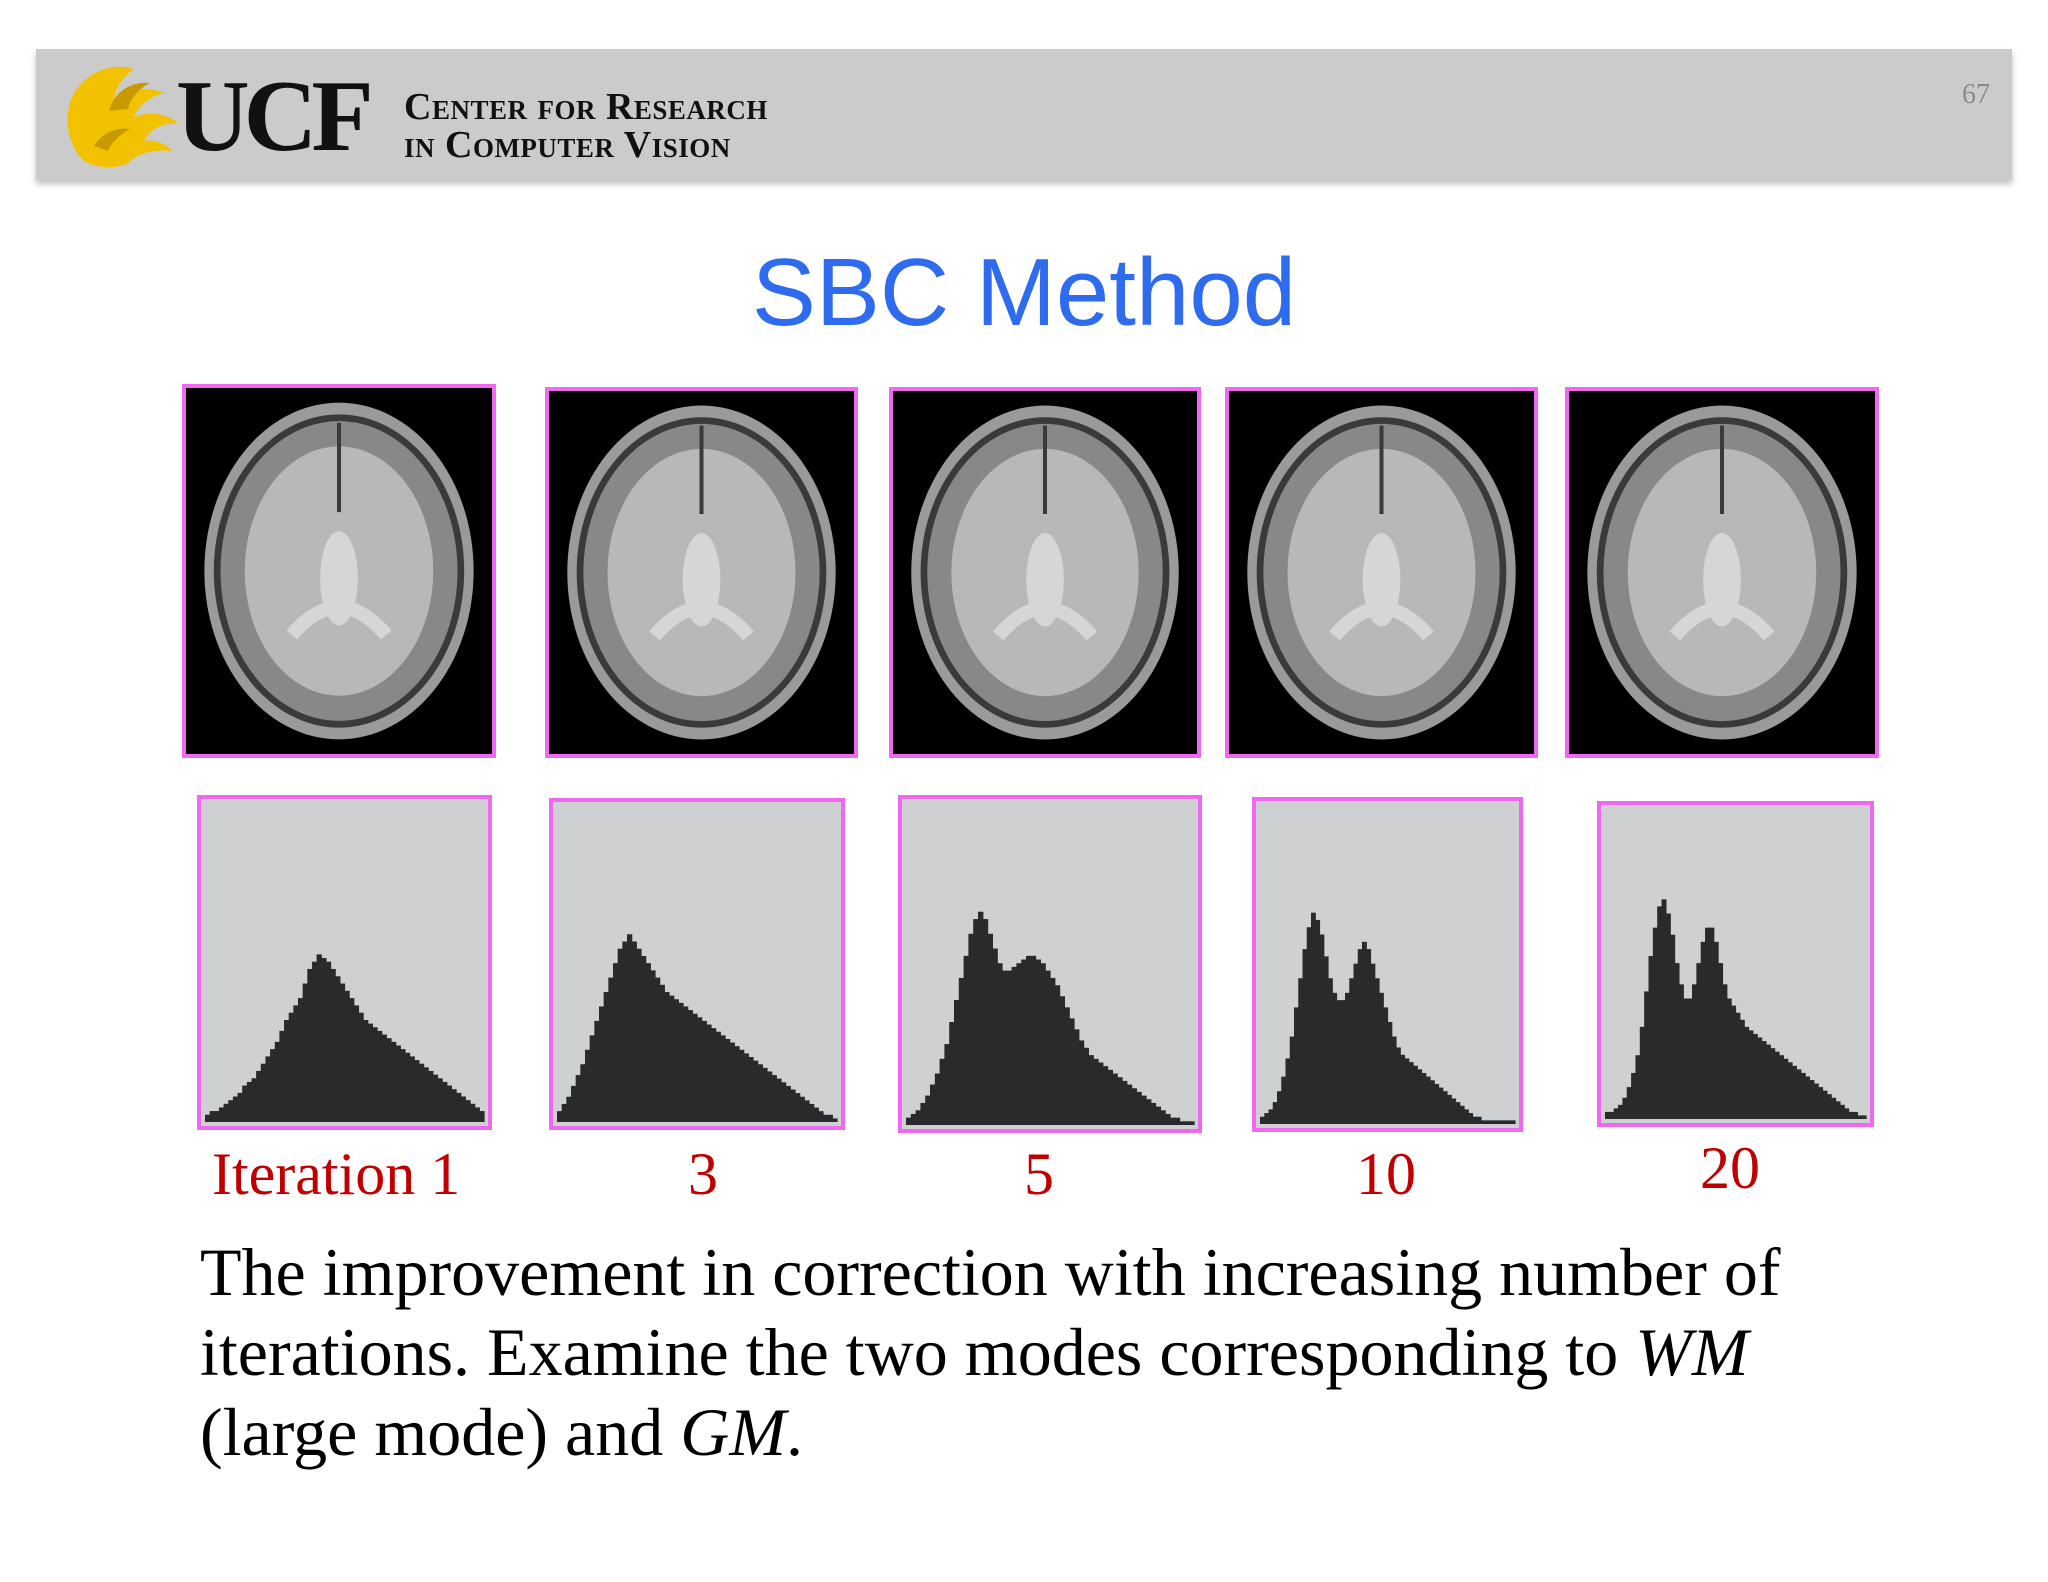 The image size is (2048, 1582). Describe the element at coordinates (440, 1432) in the screenshot. I see `caption-part2: (large mode) and` at that location.